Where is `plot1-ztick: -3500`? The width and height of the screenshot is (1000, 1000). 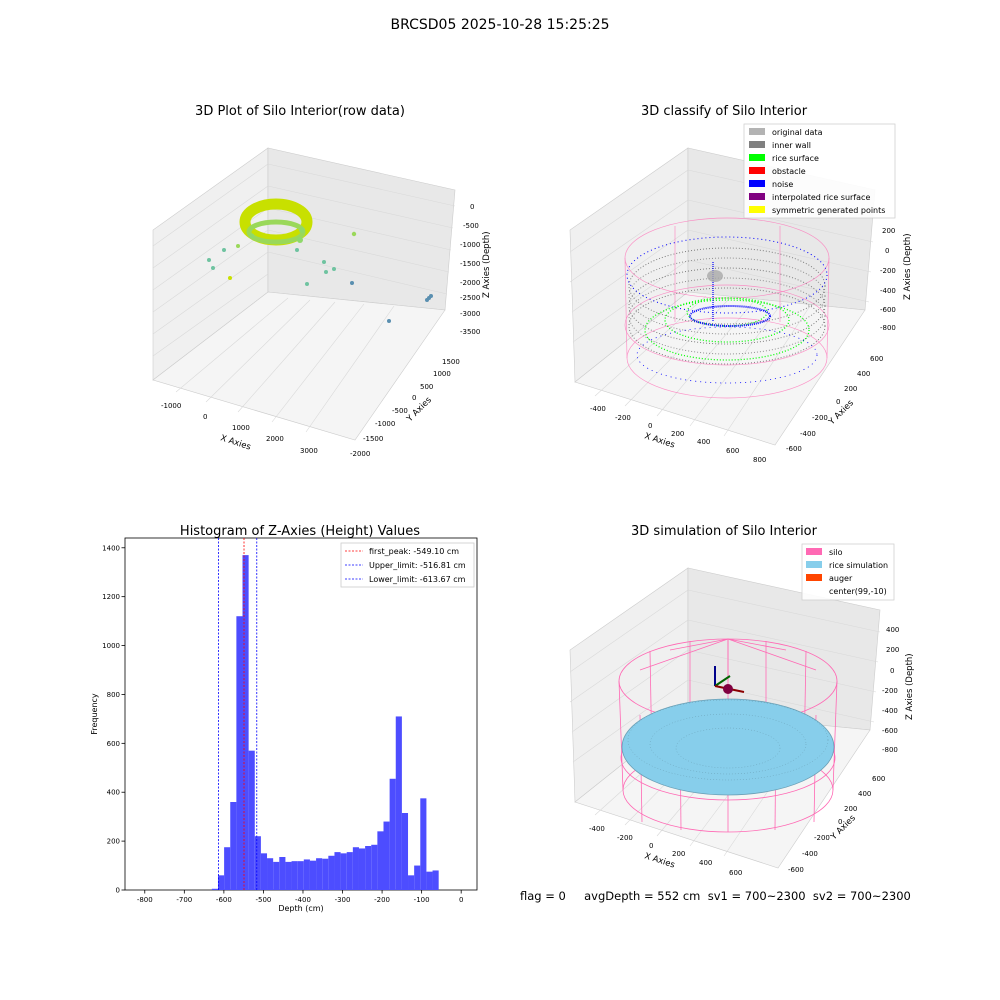
plot1-ztick: -3500 is located at coordinates (470, 332).